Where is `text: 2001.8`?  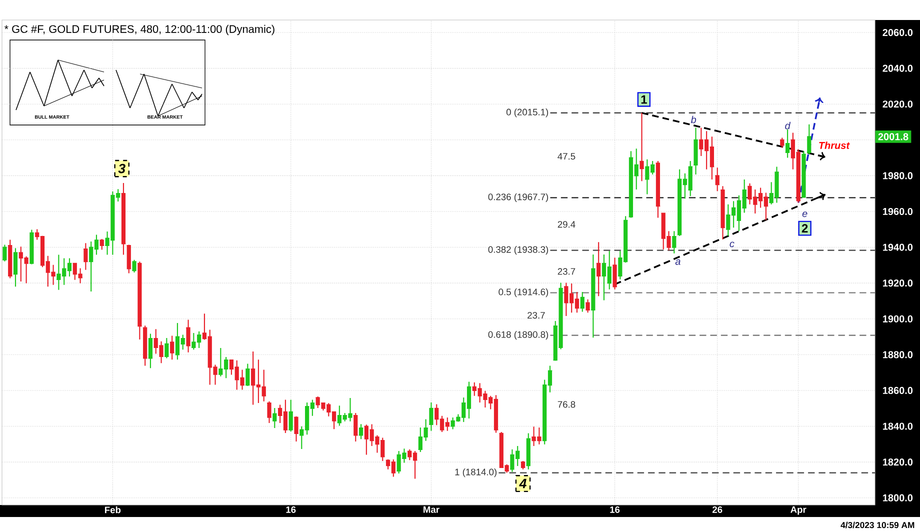 text: 2001.8 is located at coordinates (893, 136).